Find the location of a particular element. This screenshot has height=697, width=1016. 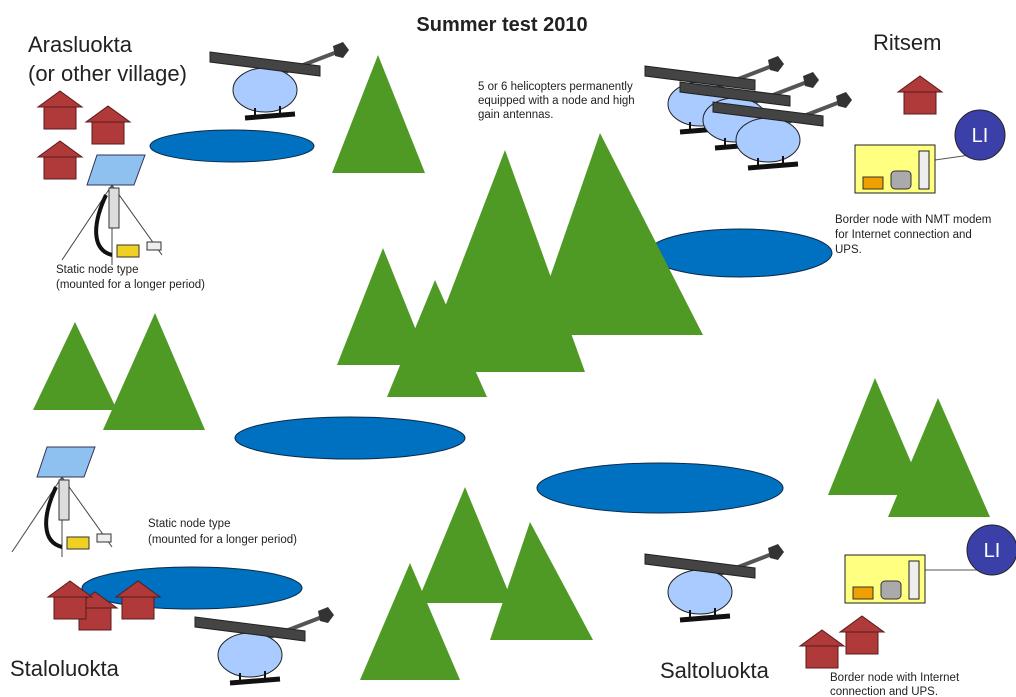

place-label: Staloluokta is located at coordinates (65, 668).